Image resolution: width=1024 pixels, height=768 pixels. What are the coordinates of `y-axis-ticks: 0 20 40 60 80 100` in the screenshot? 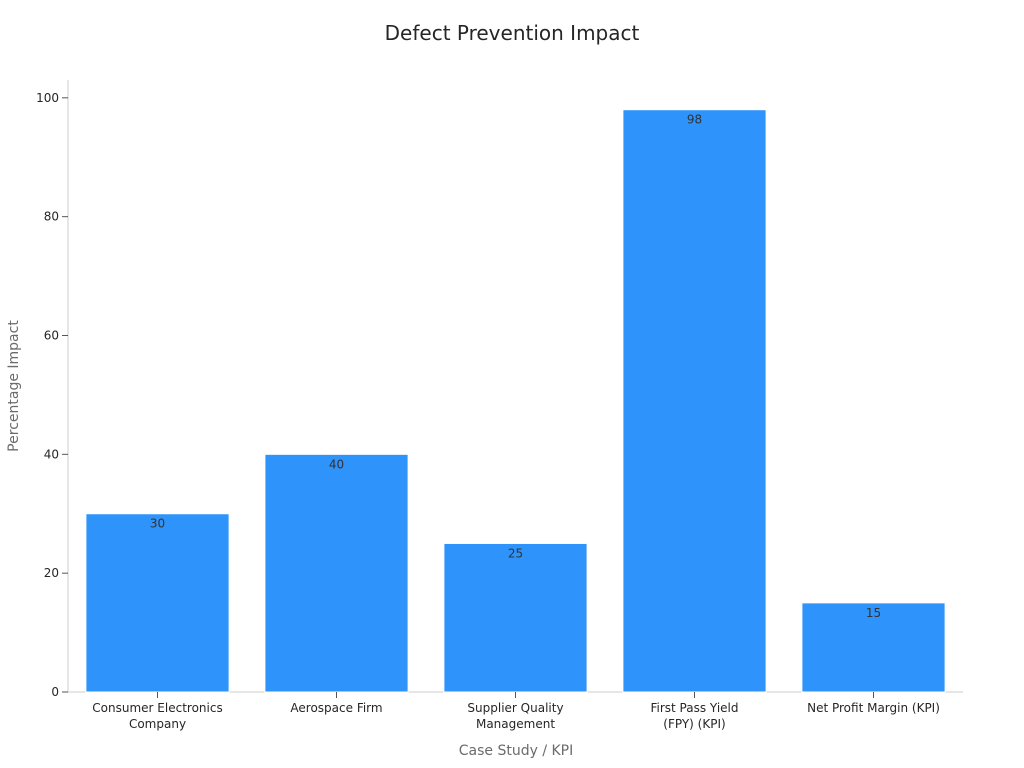 It's located at (52, 395).